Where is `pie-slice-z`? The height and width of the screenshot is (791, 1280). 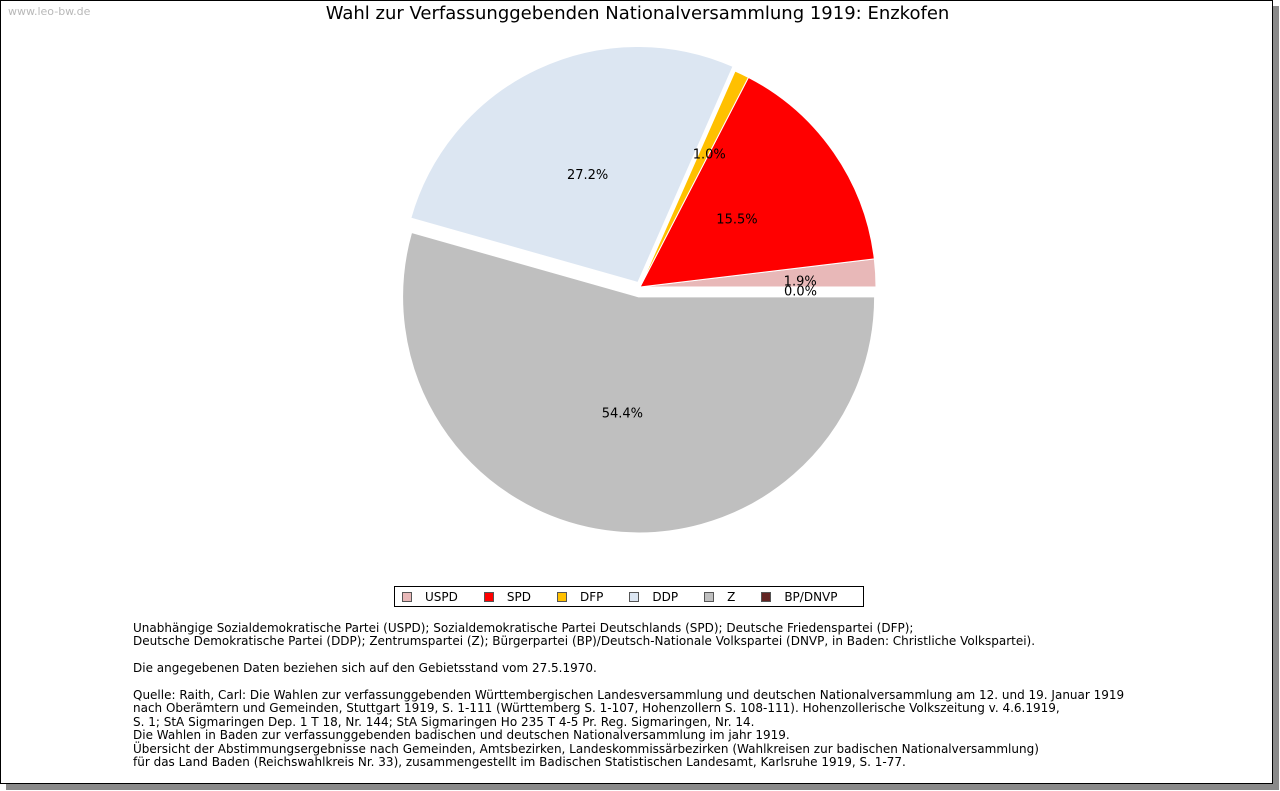 pie-slice-z is located at coordinates (639, 382).